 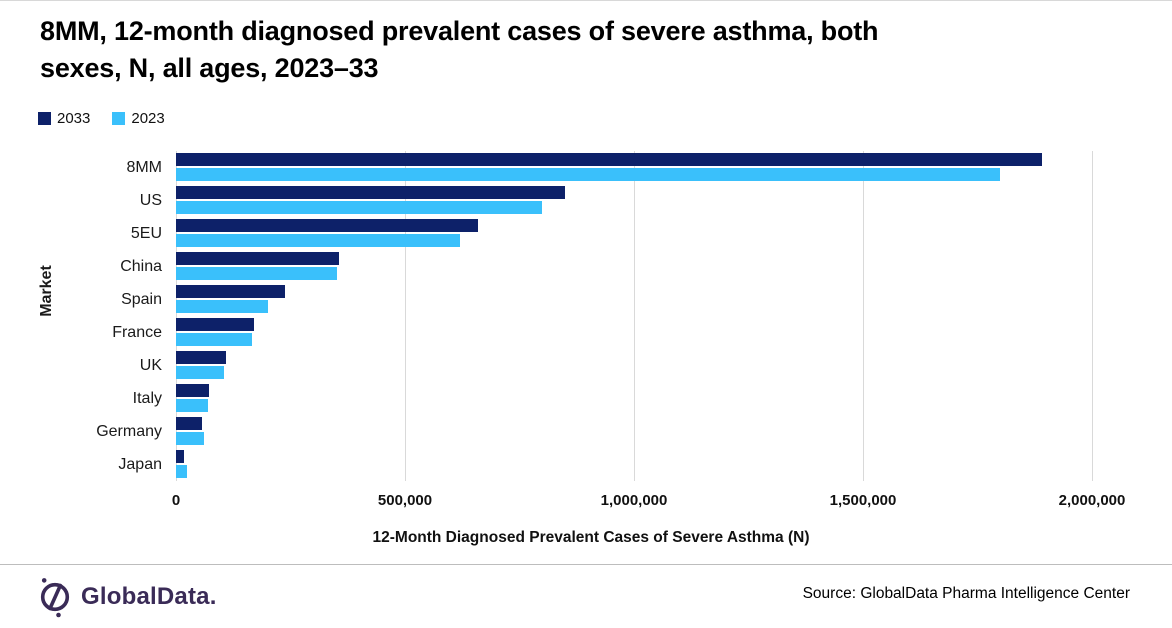 What do you see at coordinates (1092, 500) in the screenshot?
I see `x-tick-label: 2,000,000` at bounding box center [1092, 500].